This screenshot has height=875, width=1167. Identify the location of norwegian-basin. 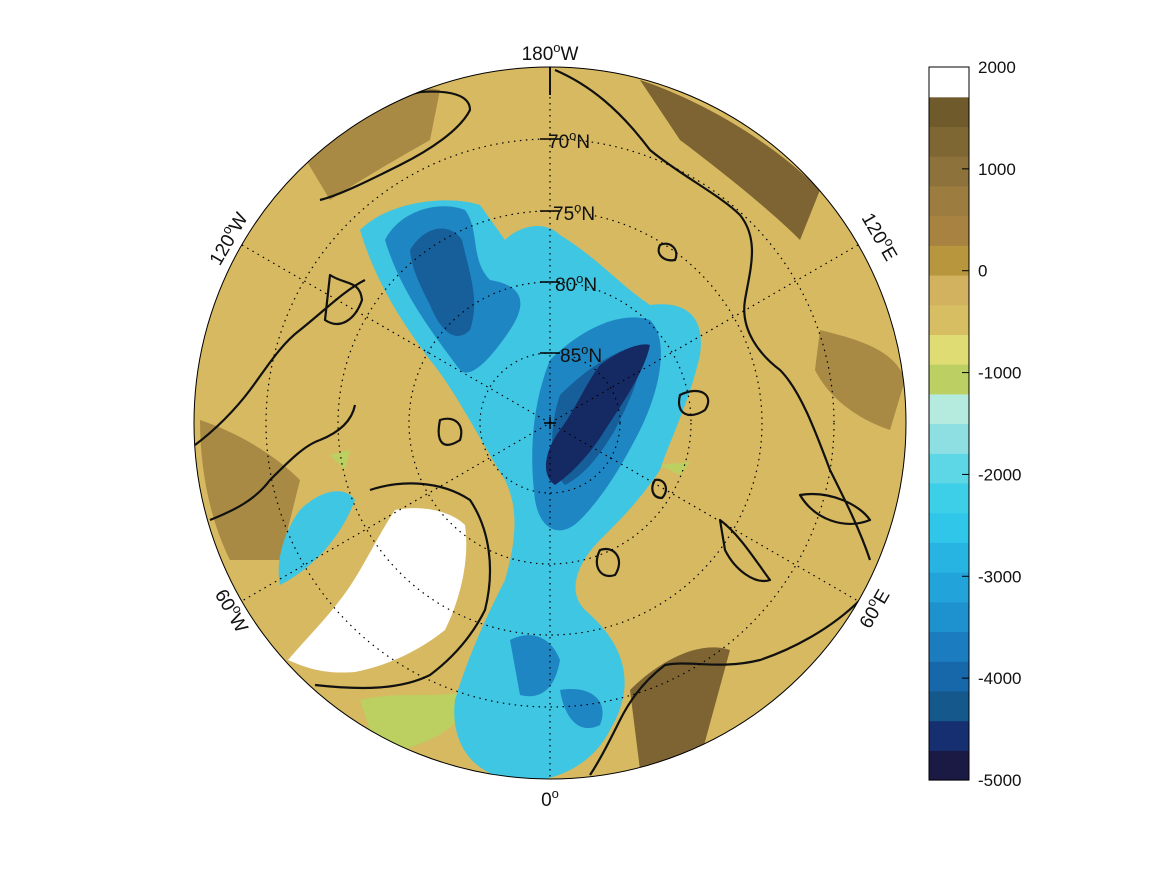
(556, 682).